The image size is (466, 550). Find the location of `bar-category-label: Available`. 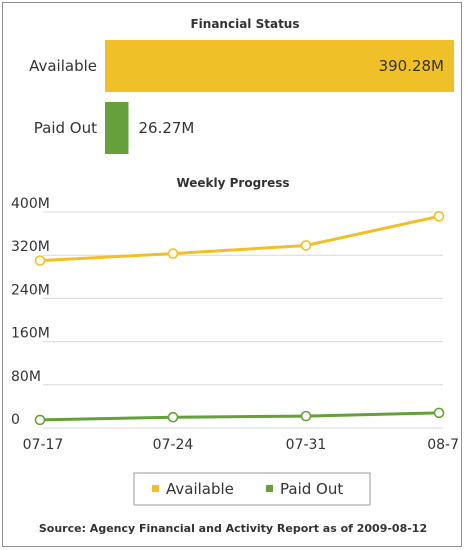

bar-category-label: Available is located at coordinates (63, 66).